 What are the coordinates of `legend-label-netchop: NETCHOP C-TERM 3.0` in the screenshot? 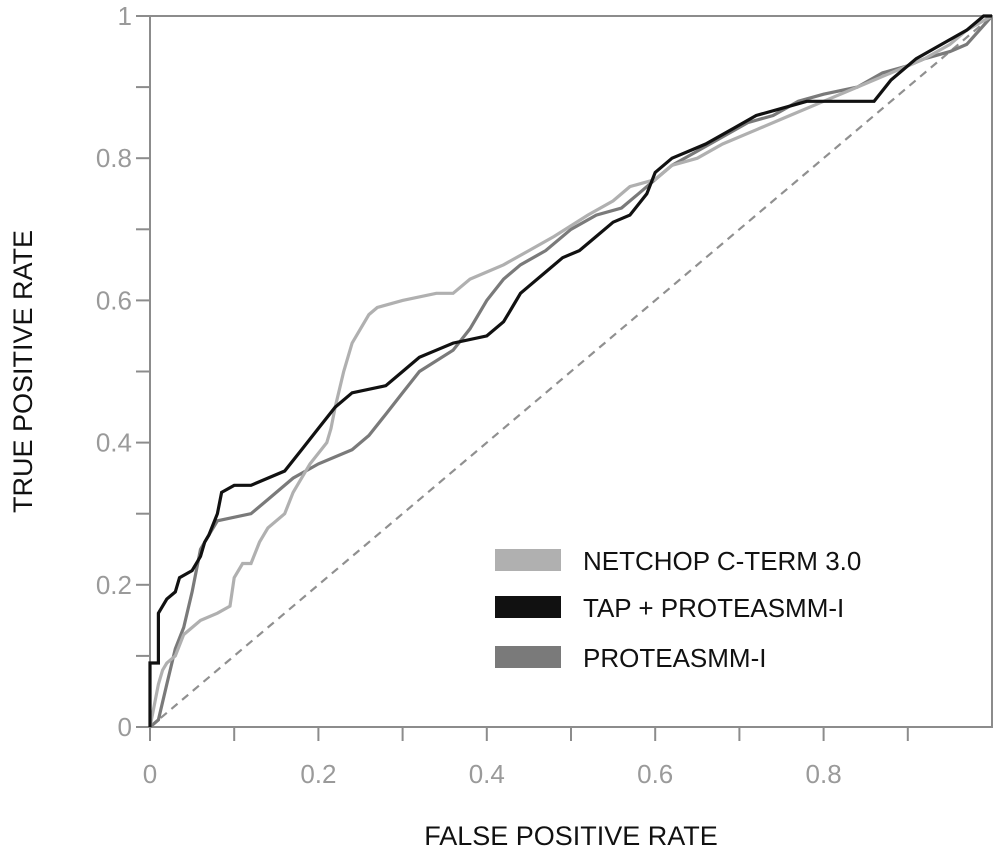 It's located at (722, 561).